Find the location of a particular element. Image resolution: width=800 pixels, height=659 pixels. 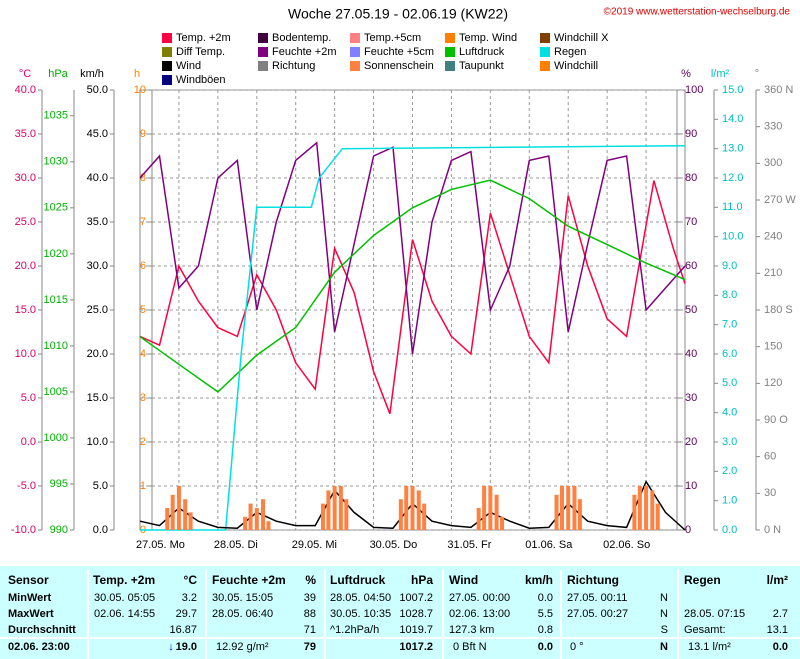

table-cell: N is located at coordinates (664, 598).